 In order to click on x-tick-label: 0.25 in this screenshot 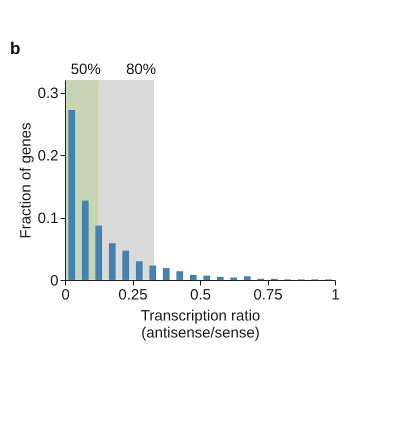, I will do `click(133, 295)`.